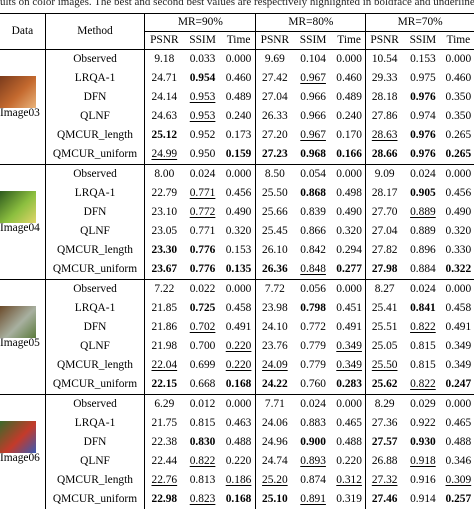 The width and height of the screenshot is (474, 509). What do you see at coordinates (349, 250) in the screenshot?
I see `value-cell: 0.294` at bounding box center [349, 250].